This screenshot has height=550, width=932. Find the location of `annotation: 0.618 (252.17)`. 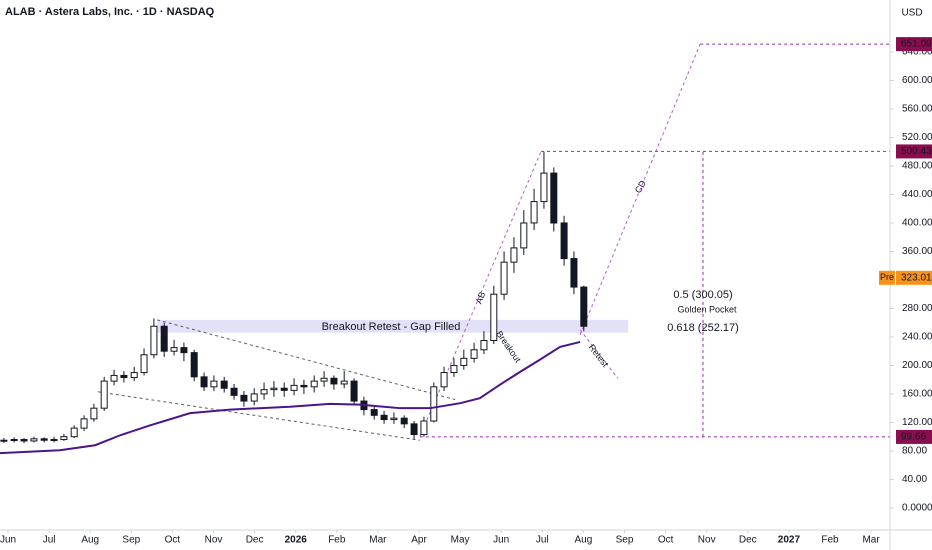

annotation: 0.618 (252.17) is located at coordinates (703, 328).